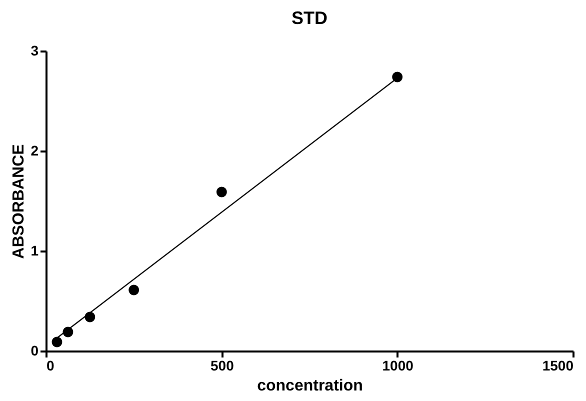  What do you see at coordinates (50, 366) in the screenshot?
I see `x-tick-label: 0` at bounding box center [50, 366].